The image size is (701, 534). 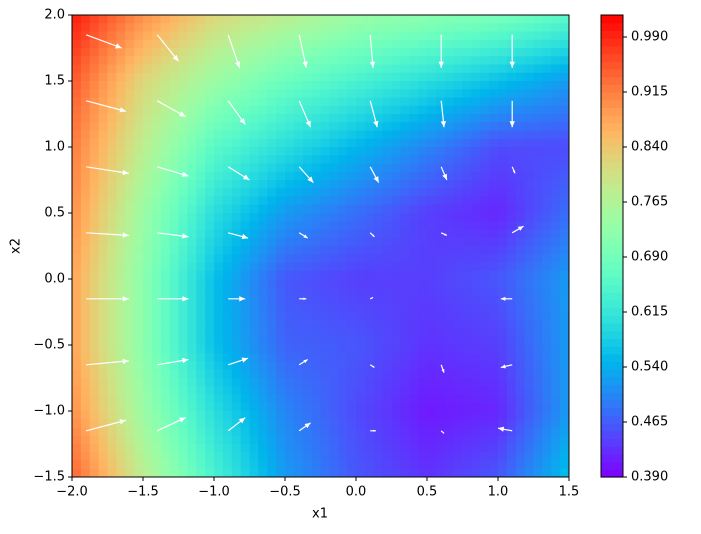 I want to click on colorbar-frame, so click(x=612, y=246).